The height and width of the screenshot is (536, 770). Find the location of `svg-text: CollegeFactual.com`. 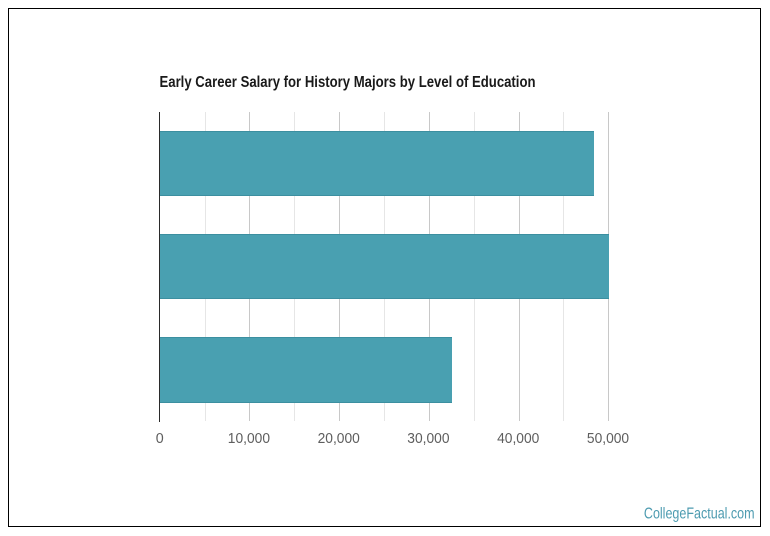

svg-text: CollegeFactual.com is located at coordinates (699, 514).